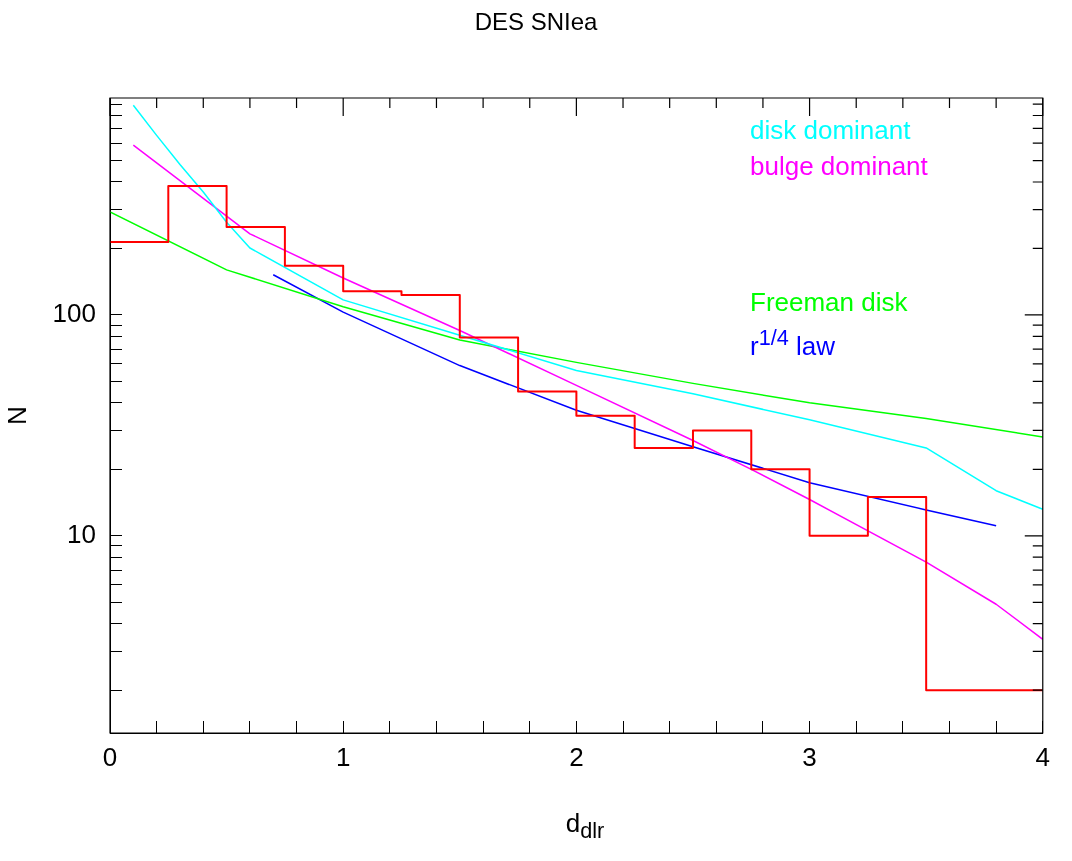 The width and height of the screenshot is (1072, 861). I want to click on x-tick-label: 2, so click(576, 756).